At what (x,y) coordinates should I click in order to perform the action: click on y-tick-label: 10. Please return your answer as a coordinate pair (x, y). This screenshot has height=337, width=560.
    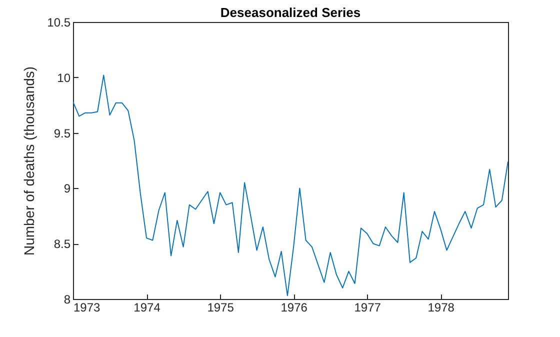
    Looking at the image, I should click on (64, 77).